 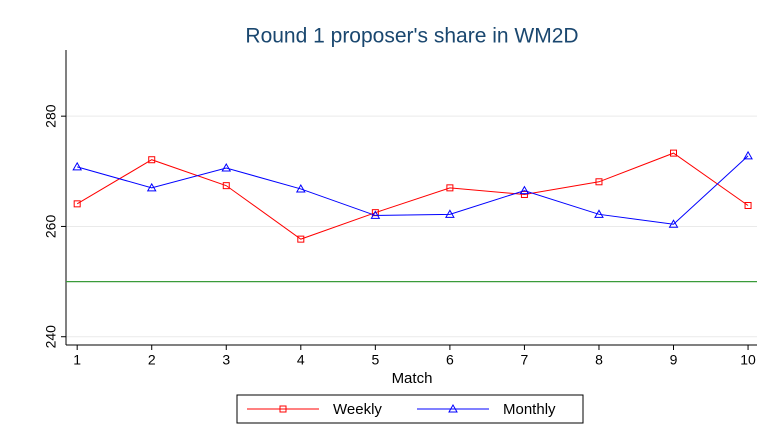 I want to click on y-tick-label: 260, so click(x=51, y=227).